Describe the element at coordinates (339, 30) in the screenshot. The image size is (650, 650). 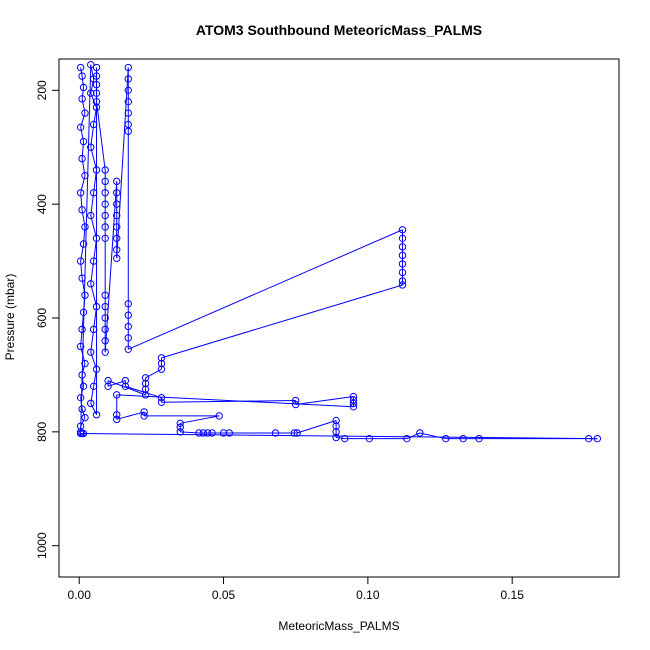
I see `chart-title: ATOM3 Southbound MeteoricMass_PALMS` at that location.